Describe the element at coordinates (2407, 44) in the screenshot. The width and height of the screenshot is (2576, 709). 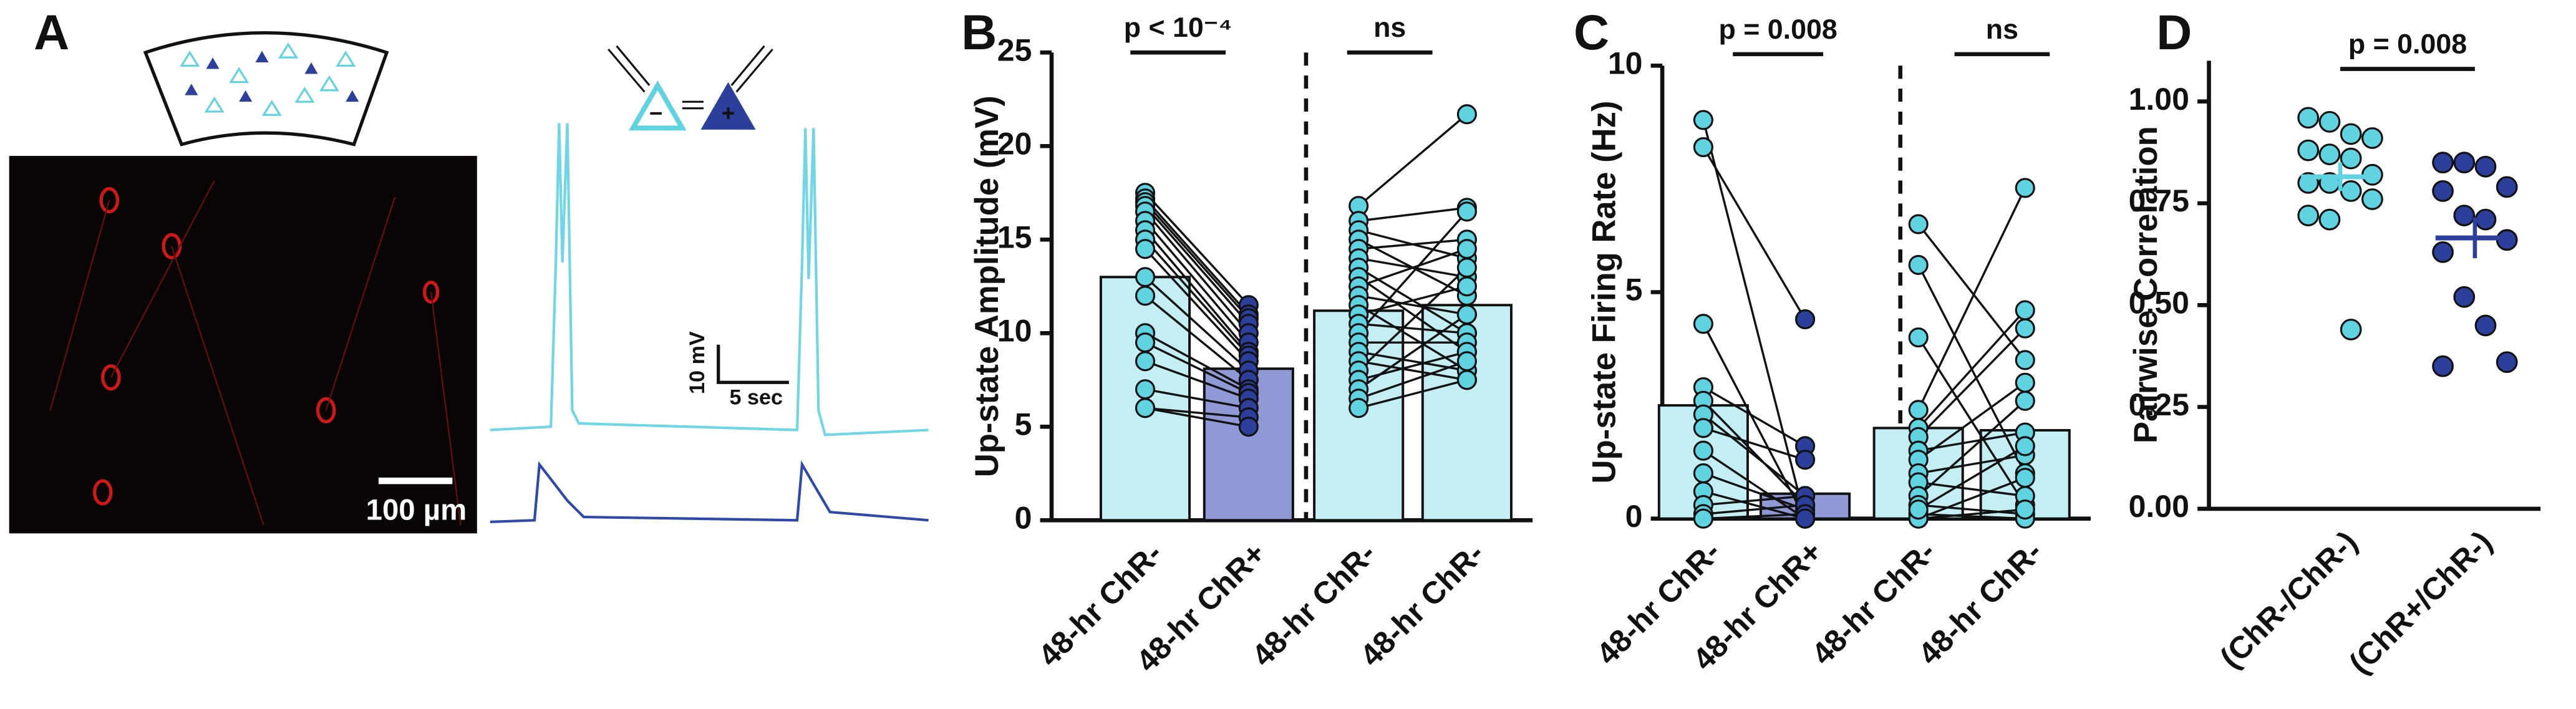
I see `significance-label: p = 0.008` at that location.